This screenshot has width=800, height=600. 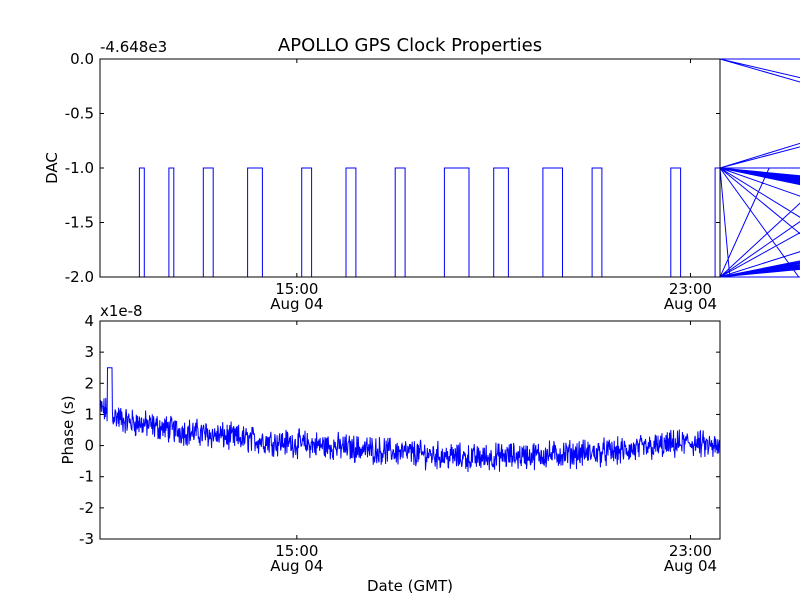 I want to click on ytick-label: -1, so click(x=86, y=477).